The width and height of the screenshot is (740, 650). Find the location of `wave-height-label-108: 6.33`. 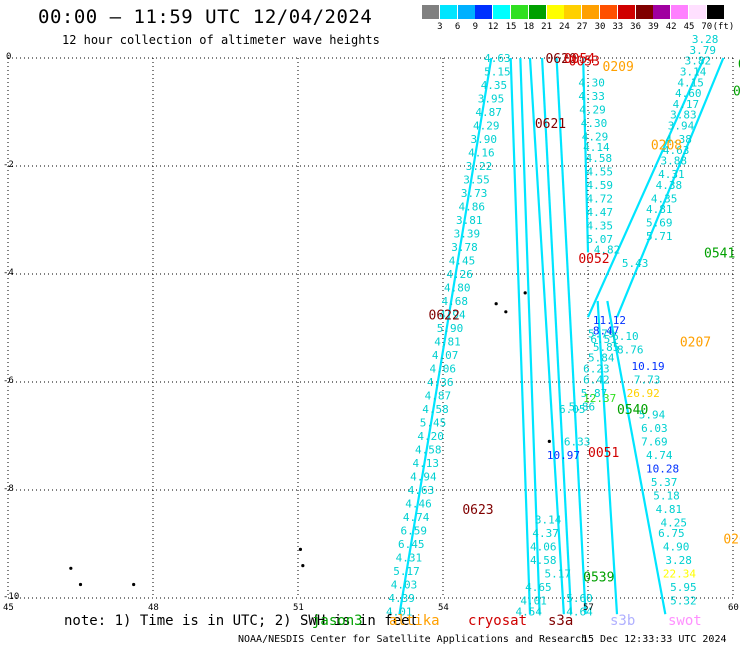

wave-height-label-108: 6.33 is located at coordinates (577, 441).